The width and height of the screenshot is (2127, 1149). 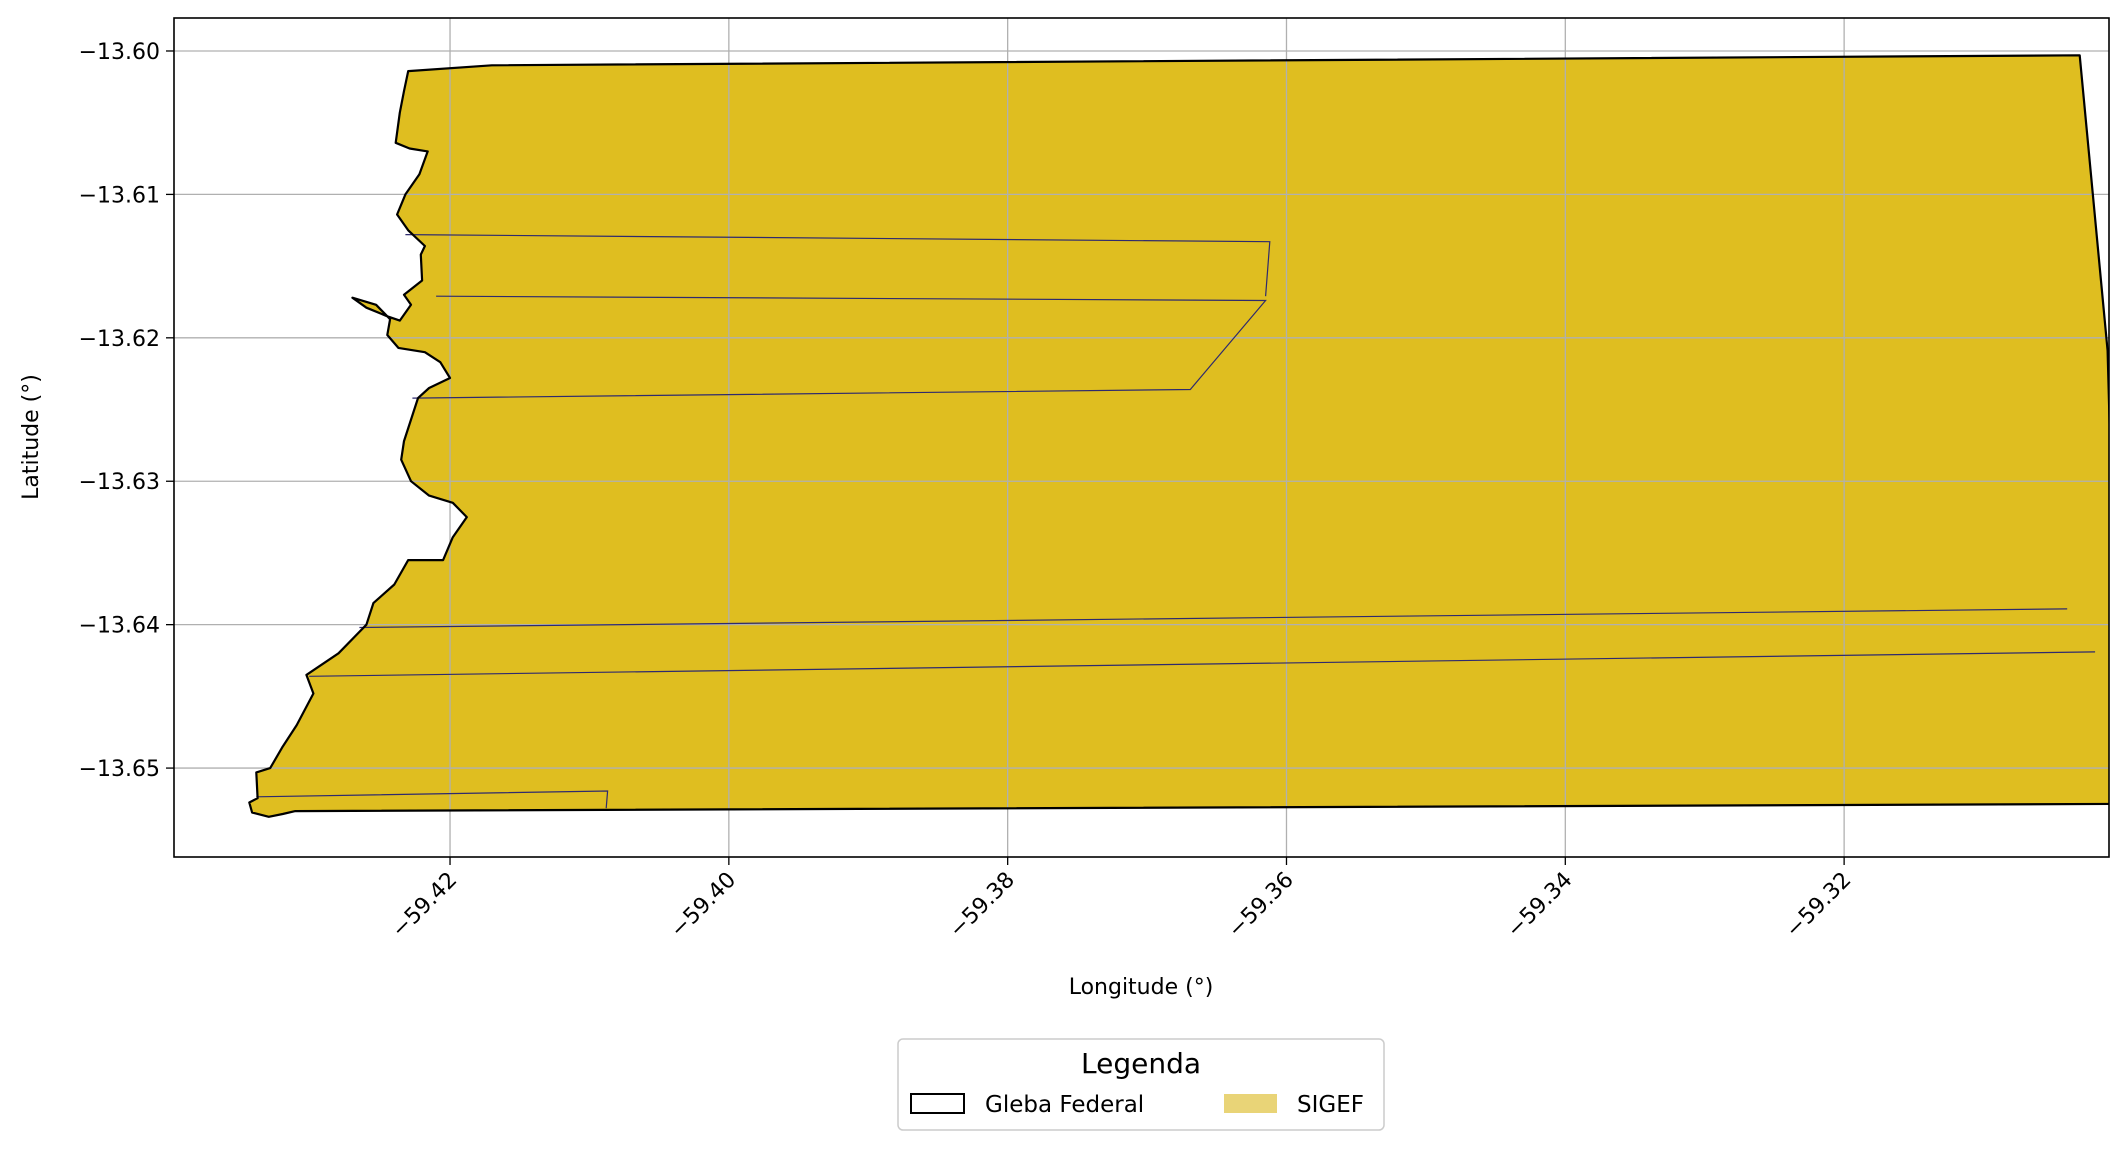 What do you see at coordinates (1141, 987) in the screenshot?
I see `x-axis-title: Longitude (°)` at bounding box center [1141, 987].